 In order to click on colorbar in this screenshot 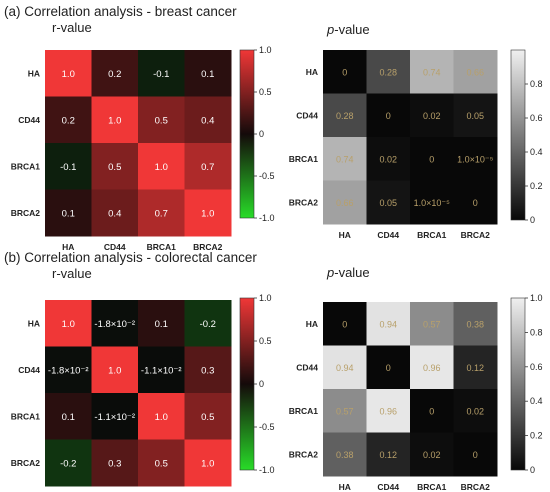, I will do `click(518, 384)`.